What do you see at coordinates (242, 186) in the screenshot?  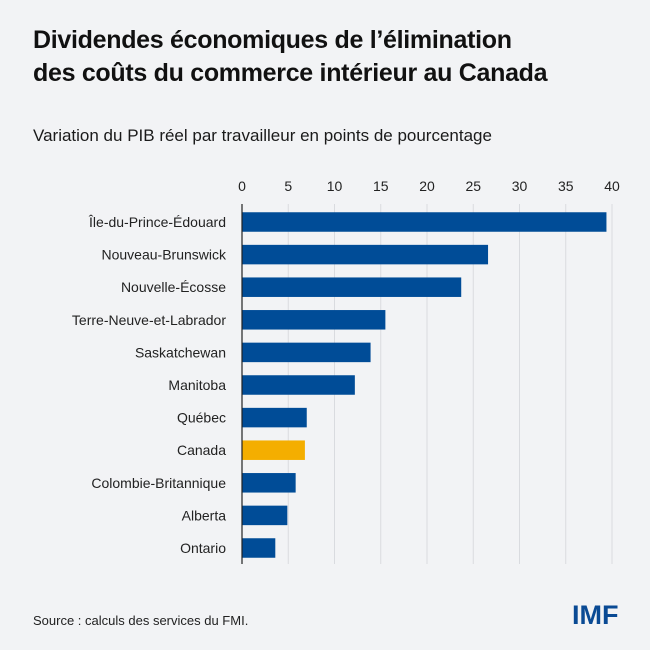 I see `x-tick-label: 0` at bounding box center [242, 186].